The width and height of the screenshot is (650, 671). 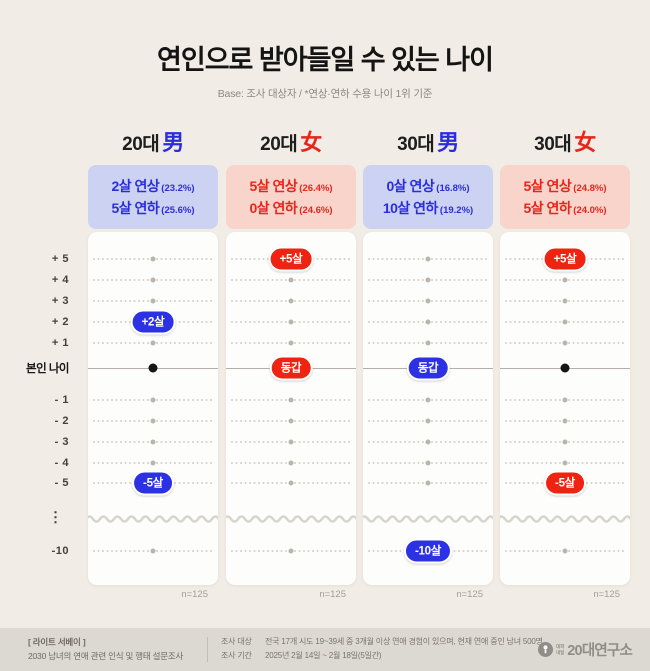 I want to click on publisher-logo: 대학 내일 20대연구소, so click(x=585, y=649).